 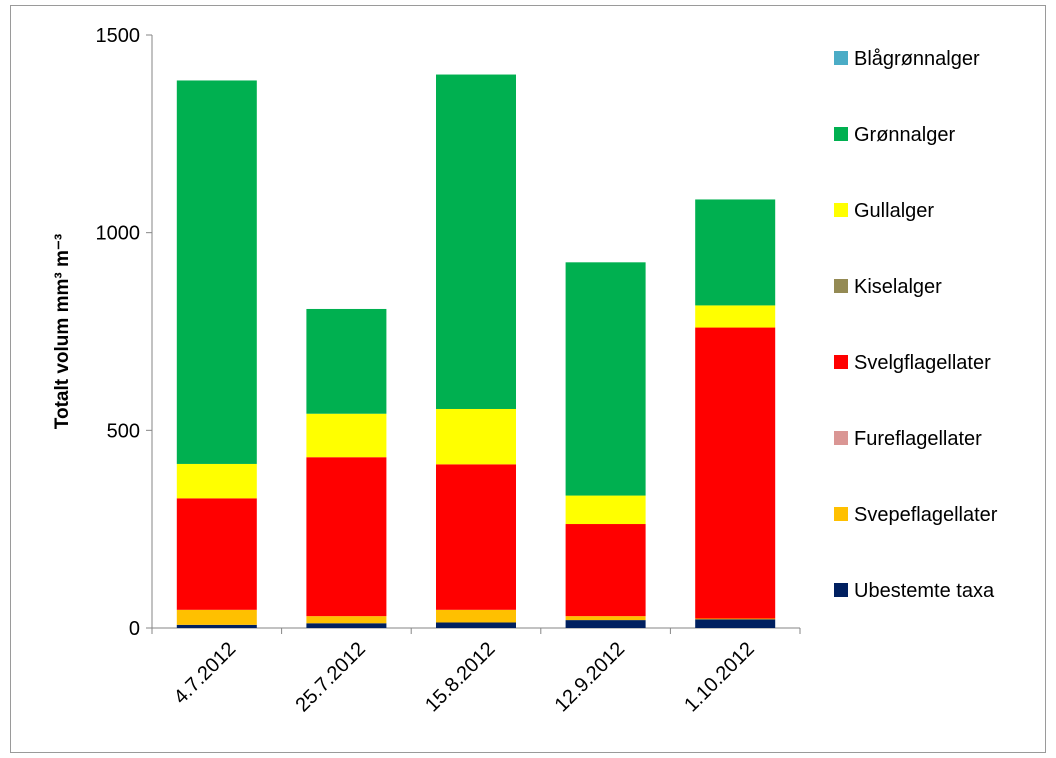 What do you see at coordinates (922, 363) in the screenshot?
I see `legend-label: Svelgflagellater` at bounding box center [922, 363].